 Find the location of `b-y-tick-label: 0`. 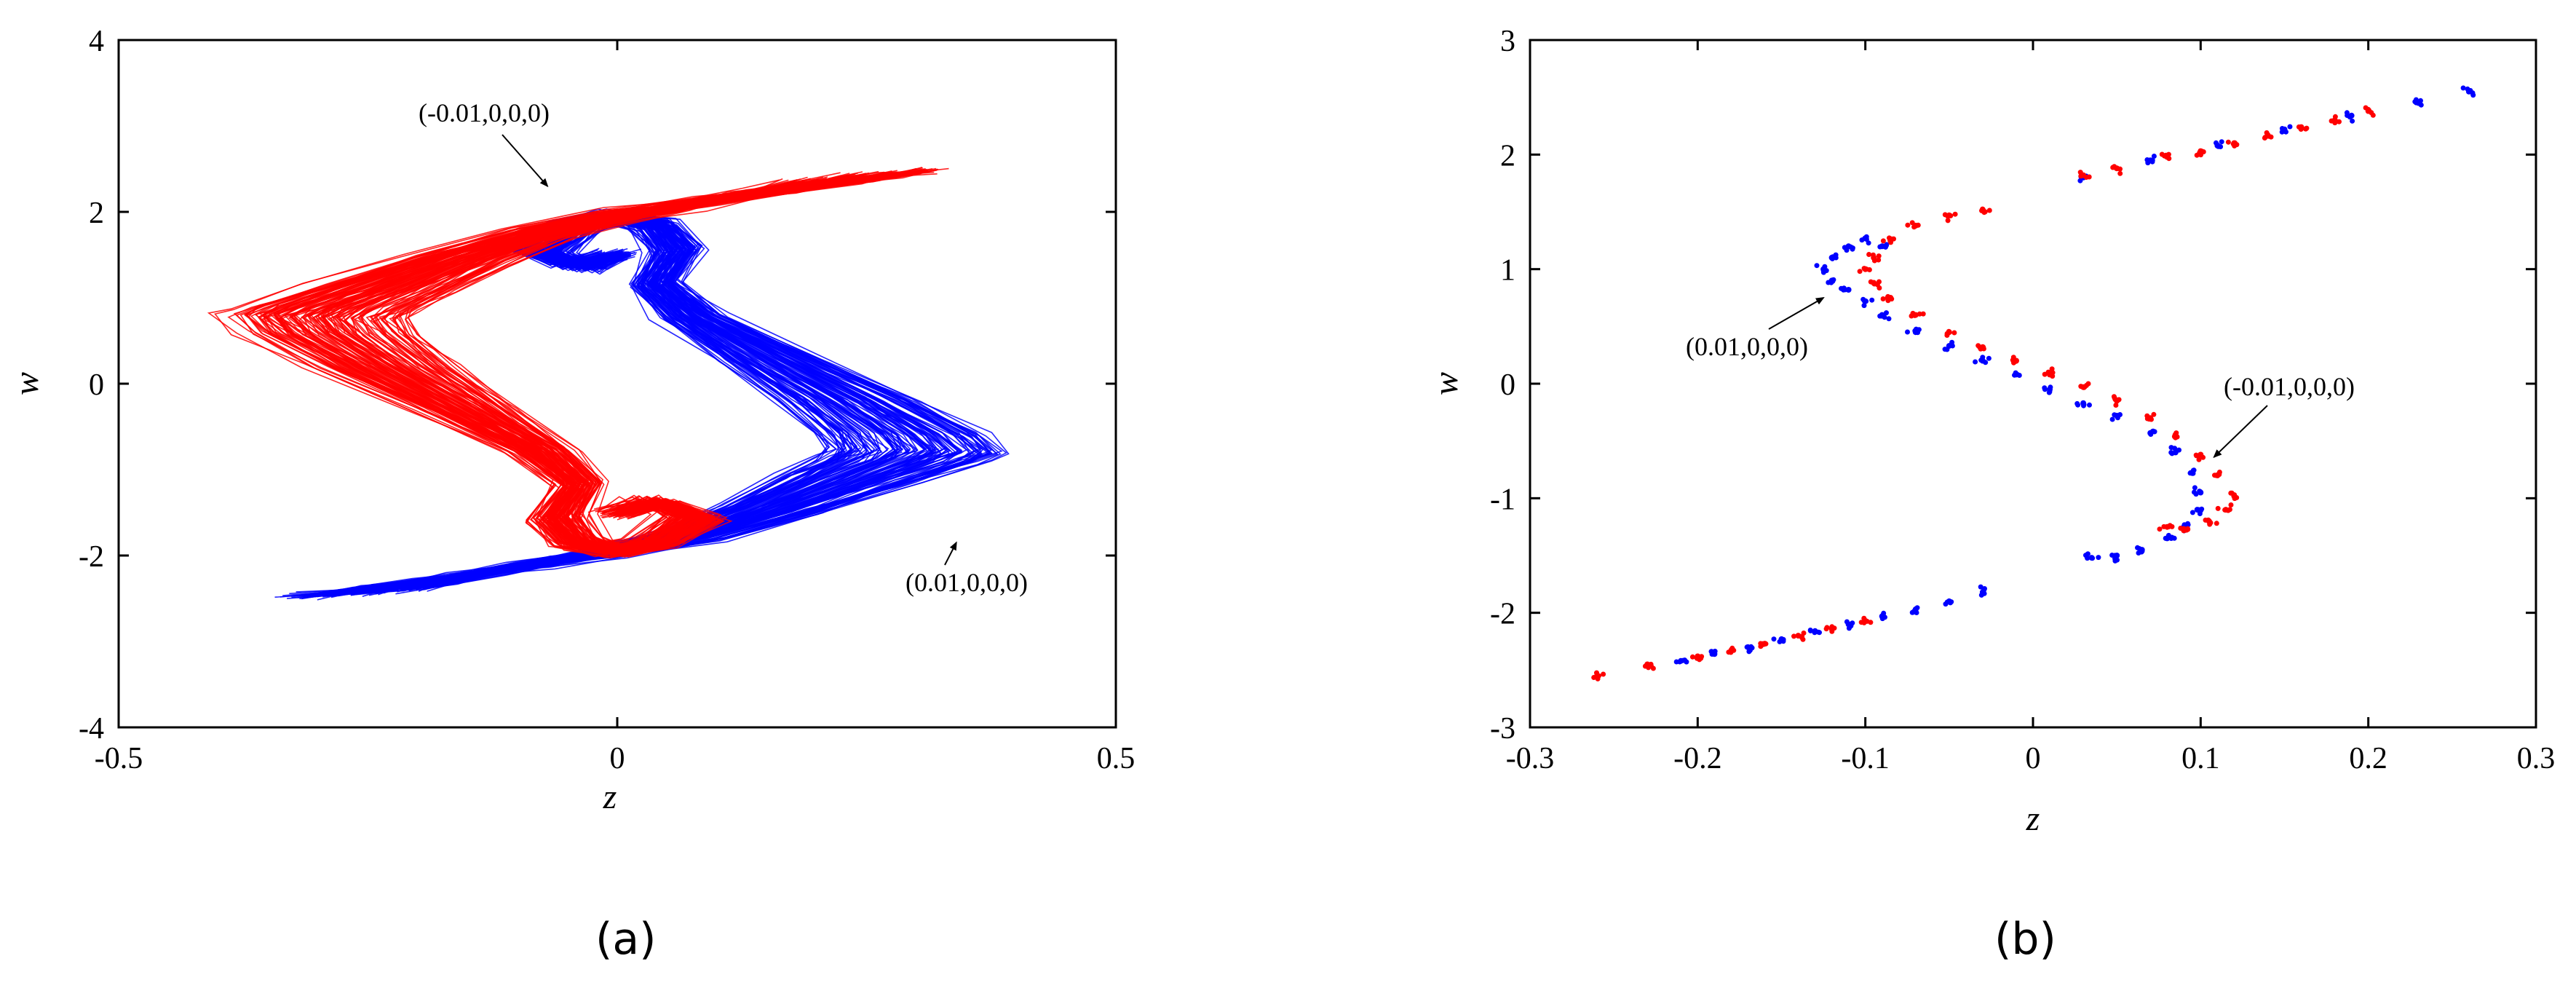

b-y-tick-label: 0 is located at coordinates (1507, 385).